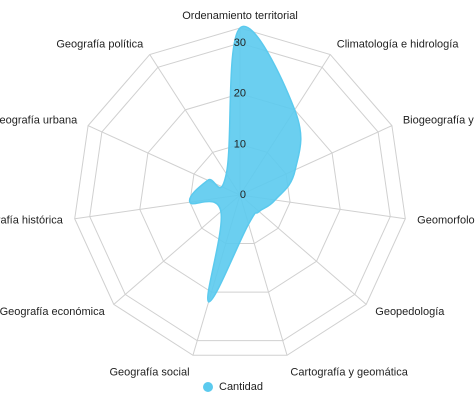  What do you see at coordinates (240, 16) in the screenshot?
I see `category-label: Ordenamiento territorial` at bounding box center [240, 16].